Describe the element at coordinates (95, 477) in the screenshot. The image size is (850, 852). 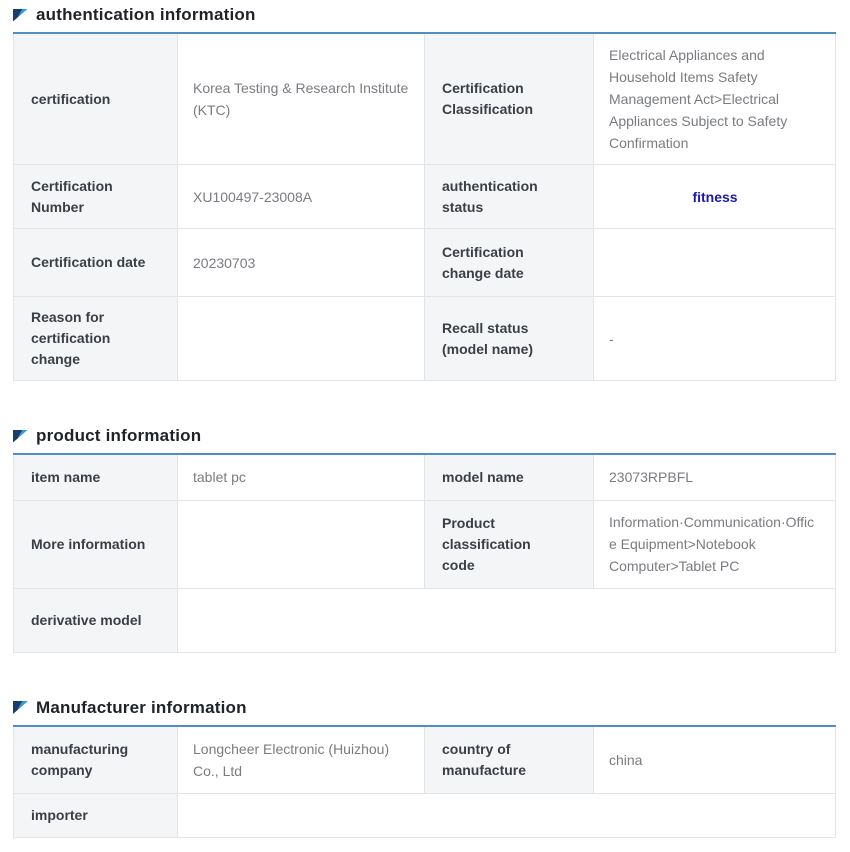
I see `row-label-item-name: item name` at that location.